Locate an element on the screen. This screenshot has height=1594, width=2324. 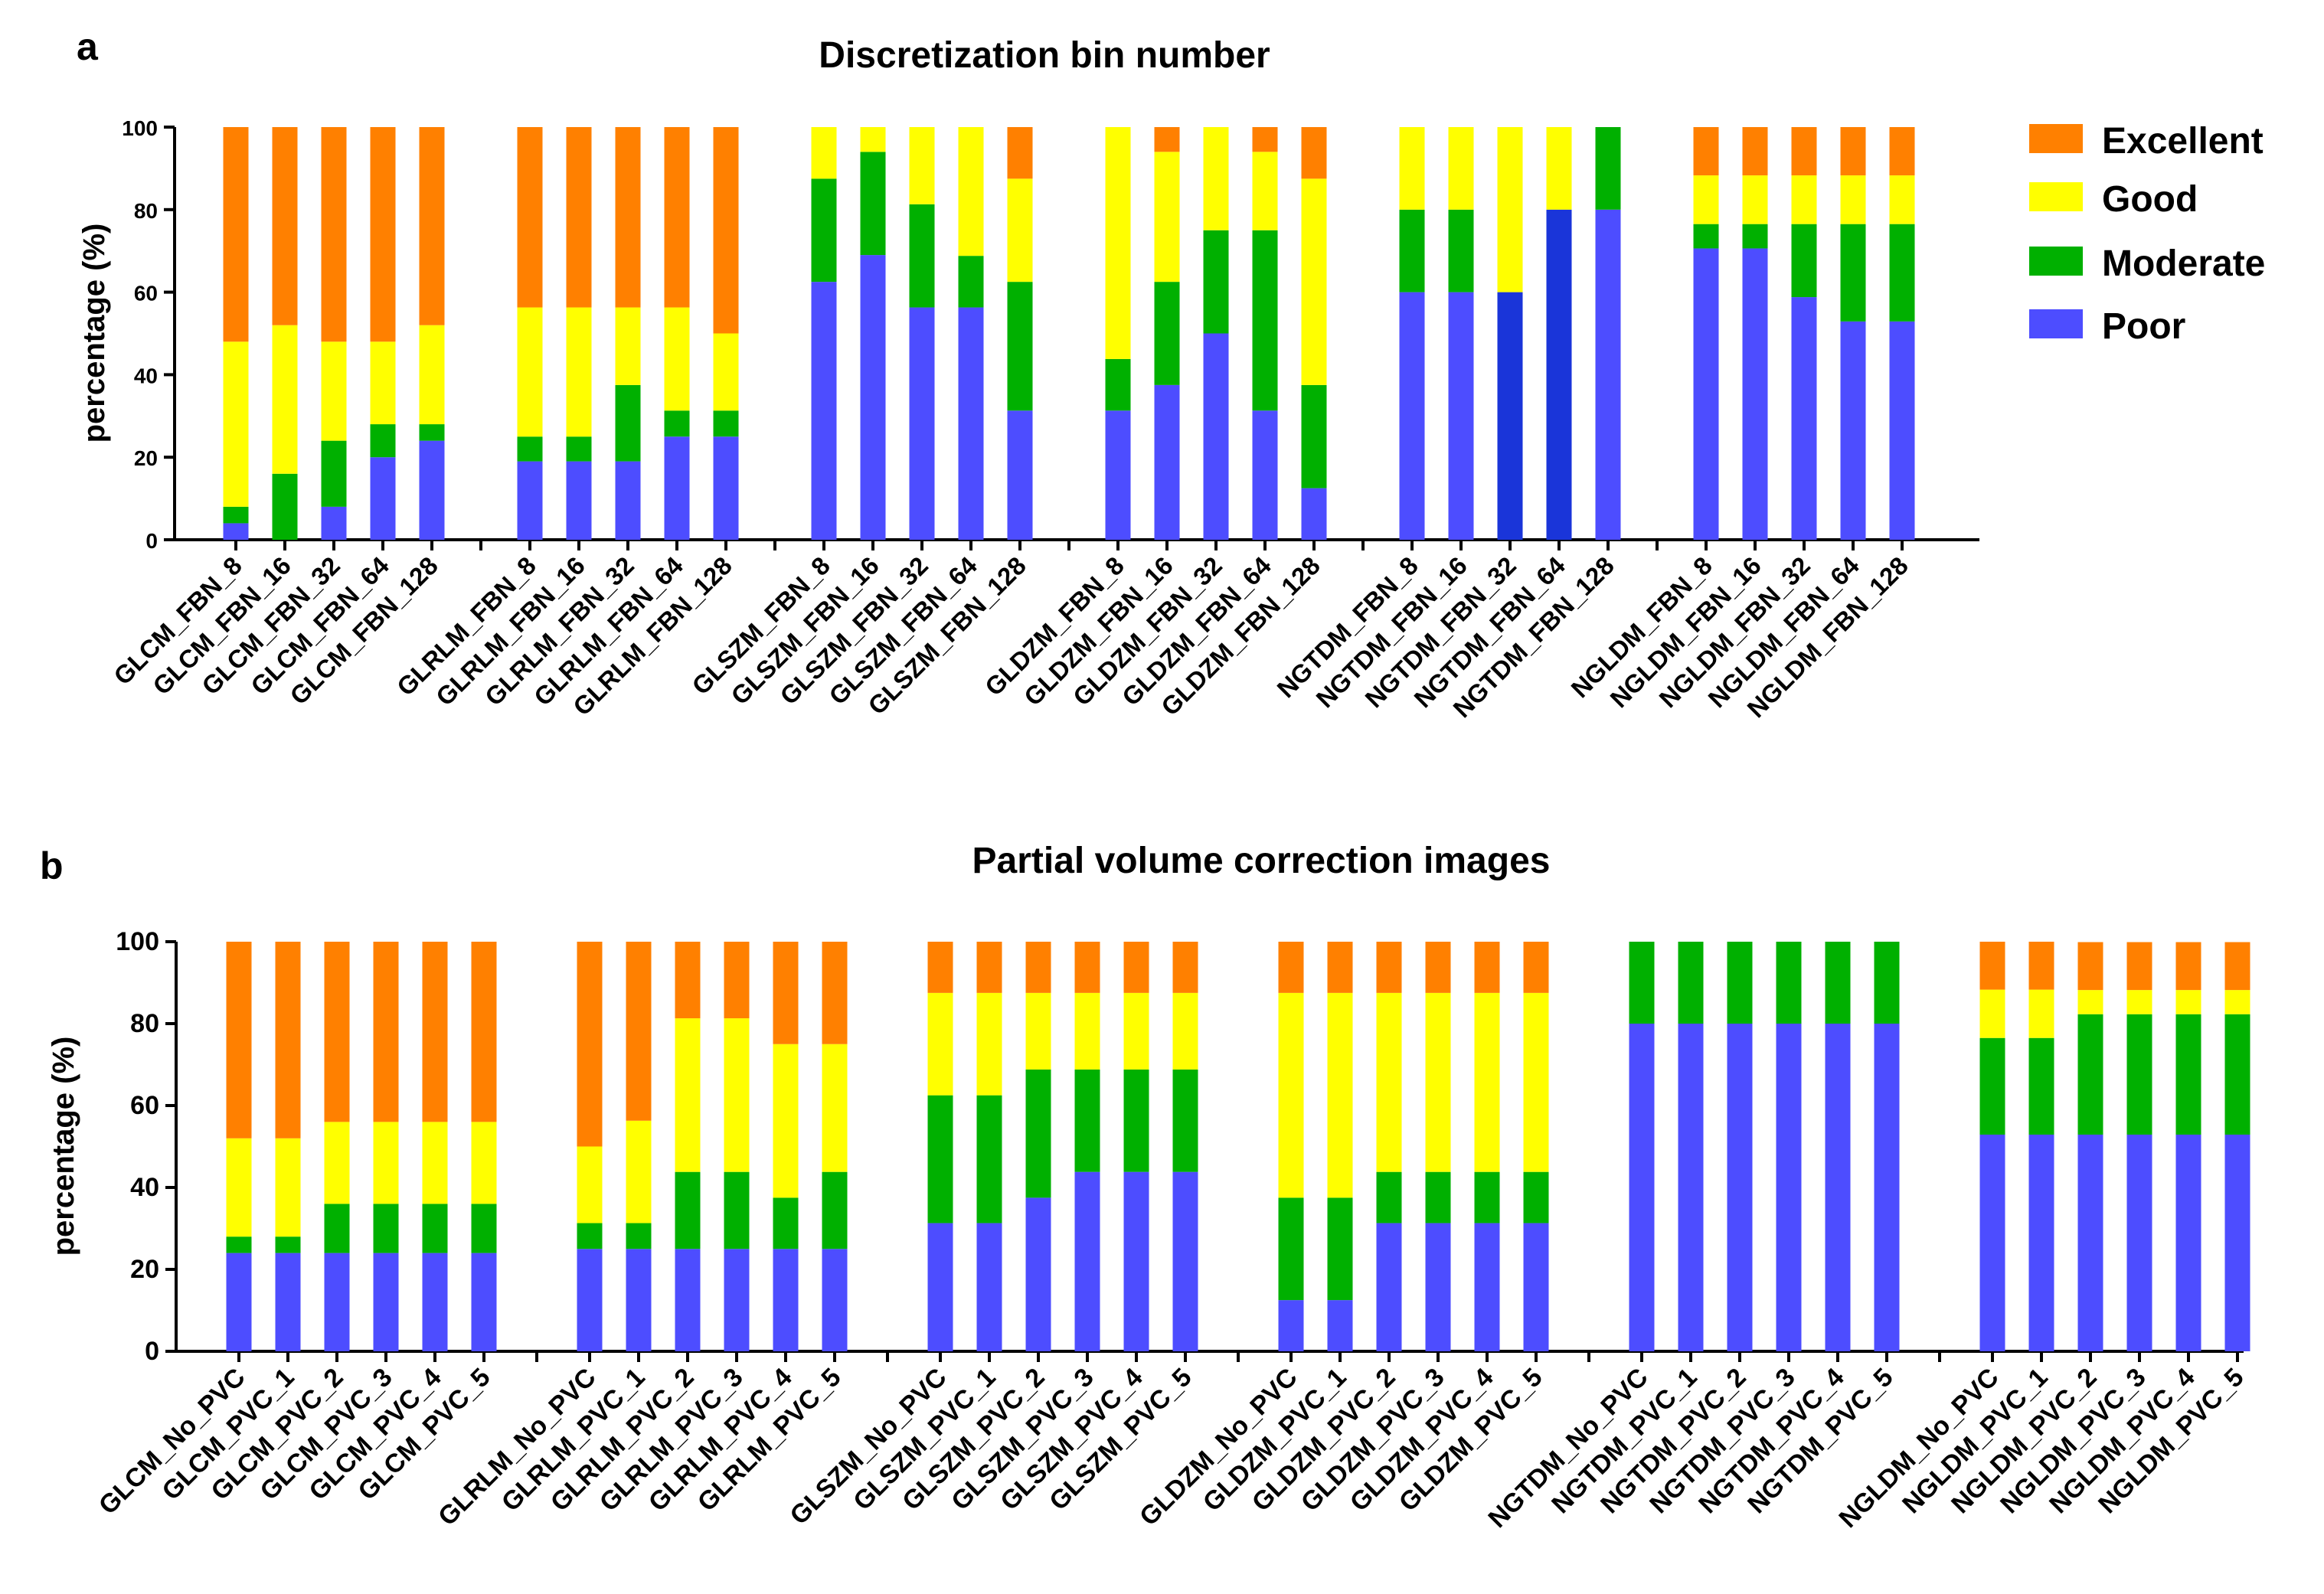
legend-label-good: Good is located at coordinates (2150, 199).